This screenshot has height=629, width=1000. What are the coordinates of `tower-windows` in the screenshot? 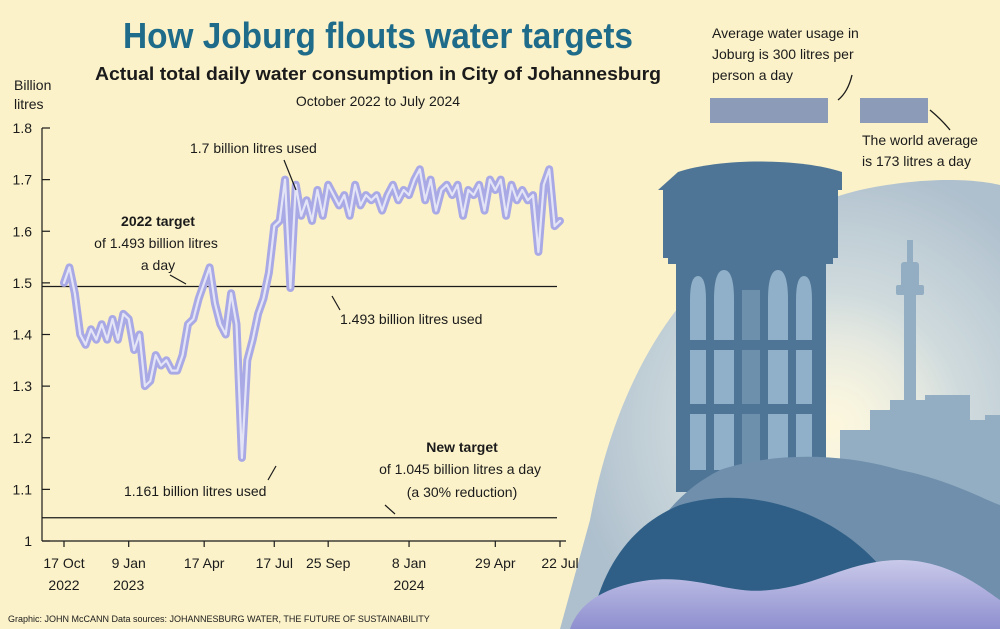 It's located at (751, 370).